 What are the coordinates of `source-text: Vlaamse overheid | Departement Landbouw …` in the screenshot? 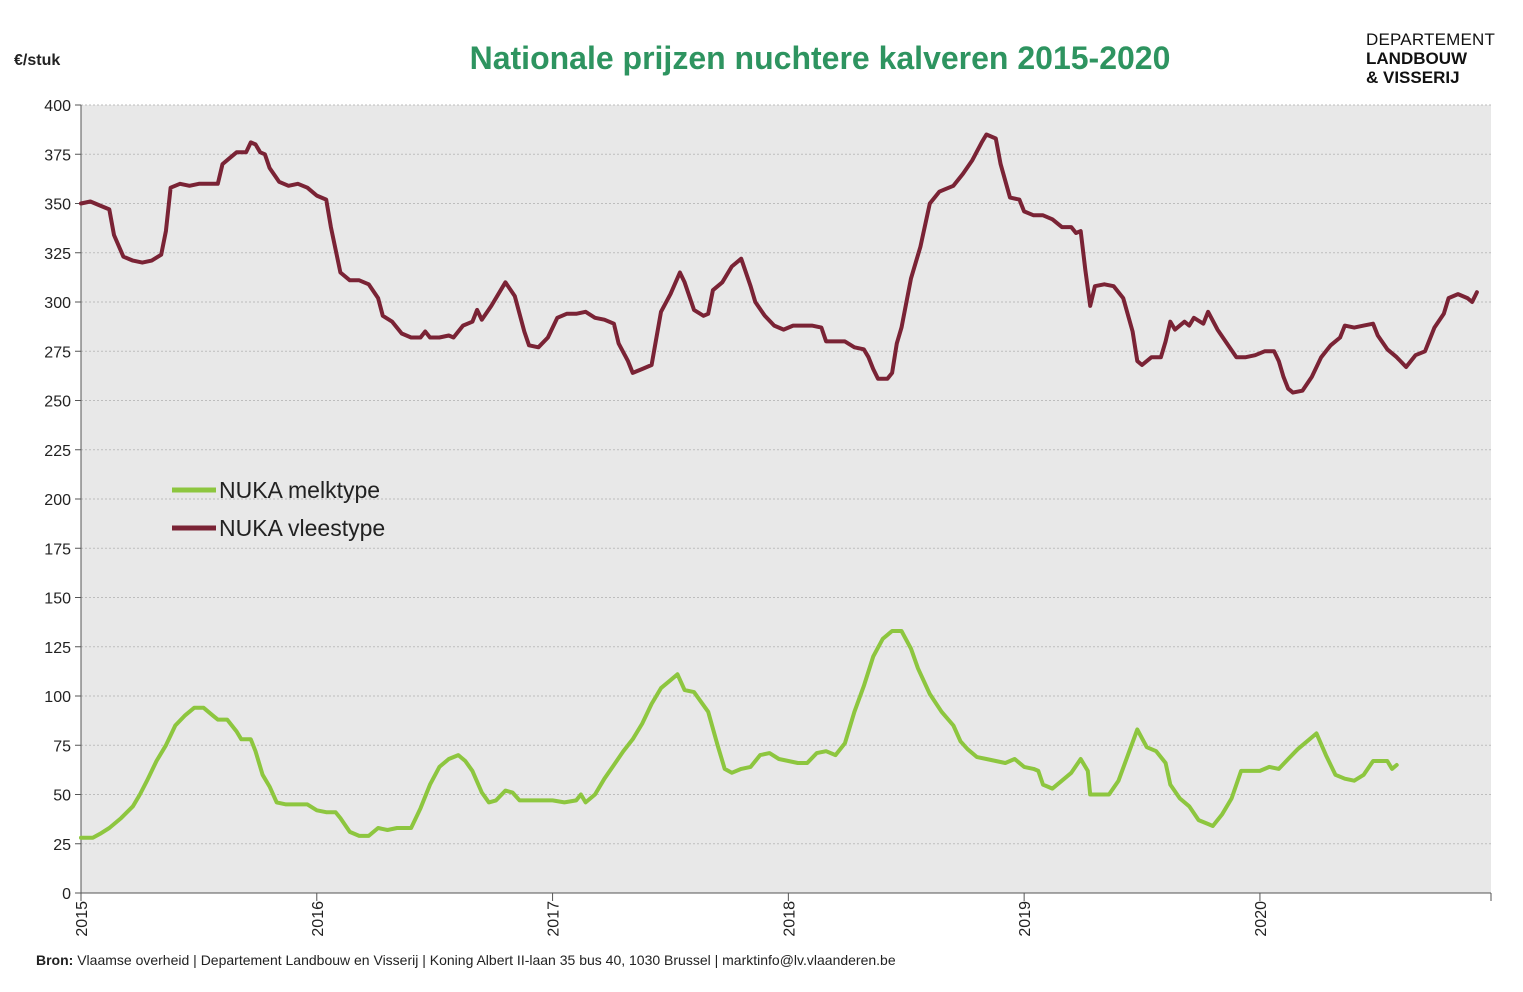 It's located at (486, 960).